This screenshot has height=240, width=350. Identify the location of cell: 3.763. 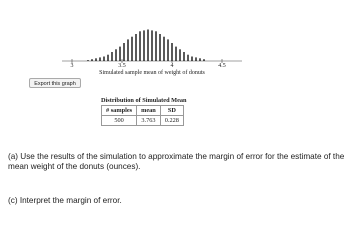
(148, 120).